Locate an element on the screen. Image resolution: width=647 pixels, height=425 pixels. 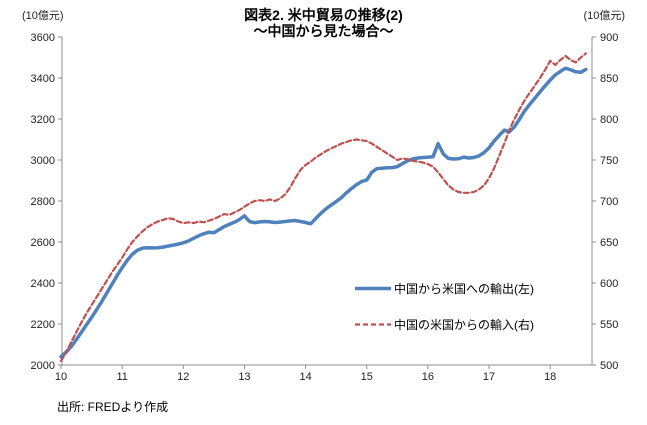
right-axis-tick-label: 550 is located at coordinates (609, 325).